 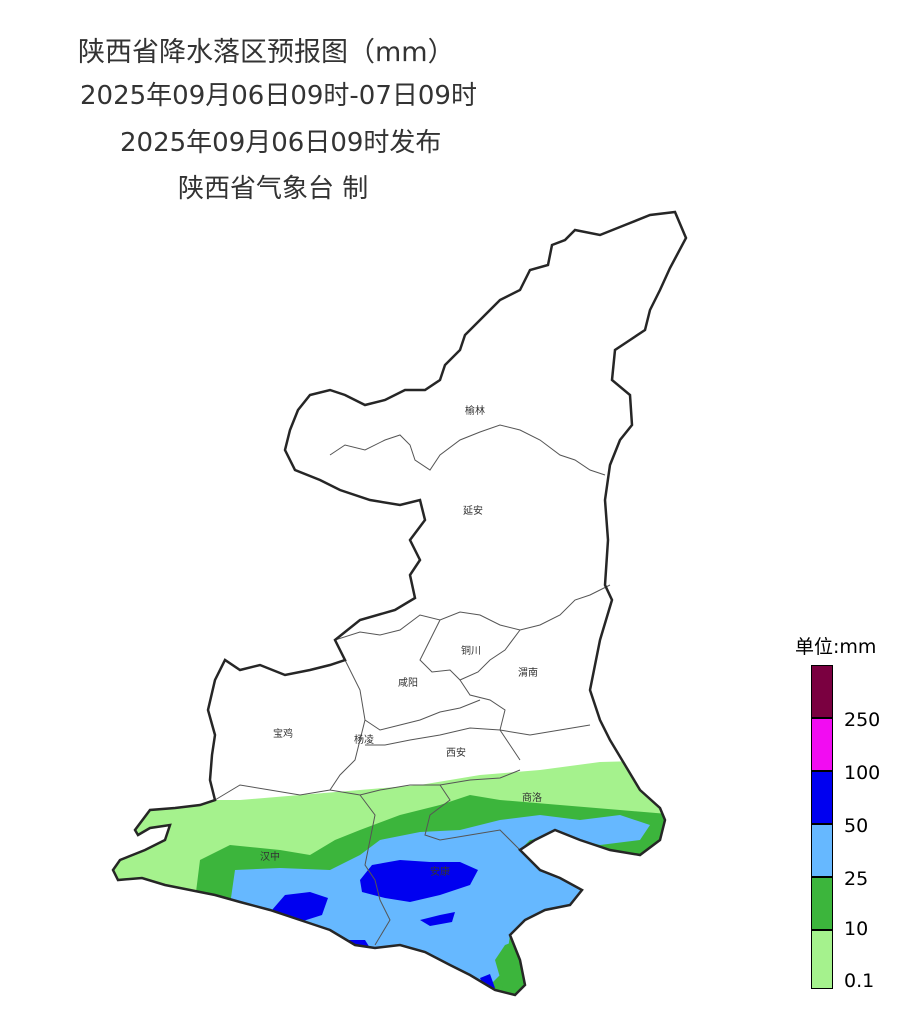 What do you see at coordinates (490, 720) in the screenshot?
I see `boundary-weinan-west` at bounding box center [490, 720].